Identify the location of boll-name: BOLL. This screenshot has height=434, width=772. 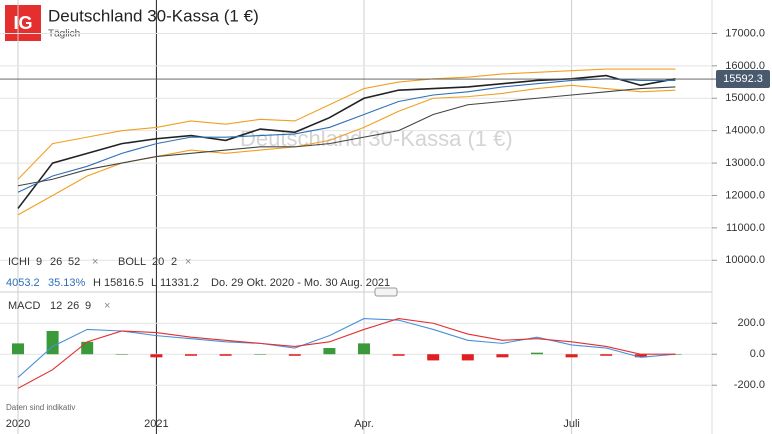
(132, 262).